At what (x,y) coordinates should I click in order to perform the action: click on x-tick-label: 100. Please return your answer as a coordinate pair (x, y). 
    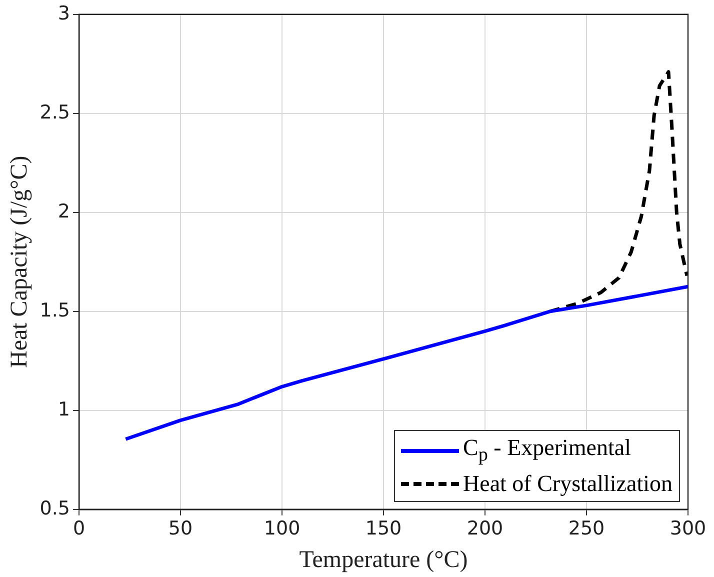
    Looking at the image, I should click on (282, 529).